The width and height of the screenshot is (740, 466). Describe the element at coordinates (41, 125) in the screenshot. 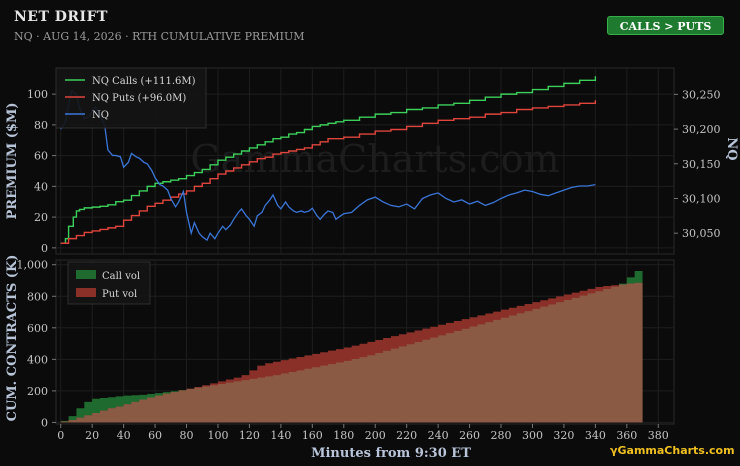

I see `premium-y-tick-label: 80` at that location.